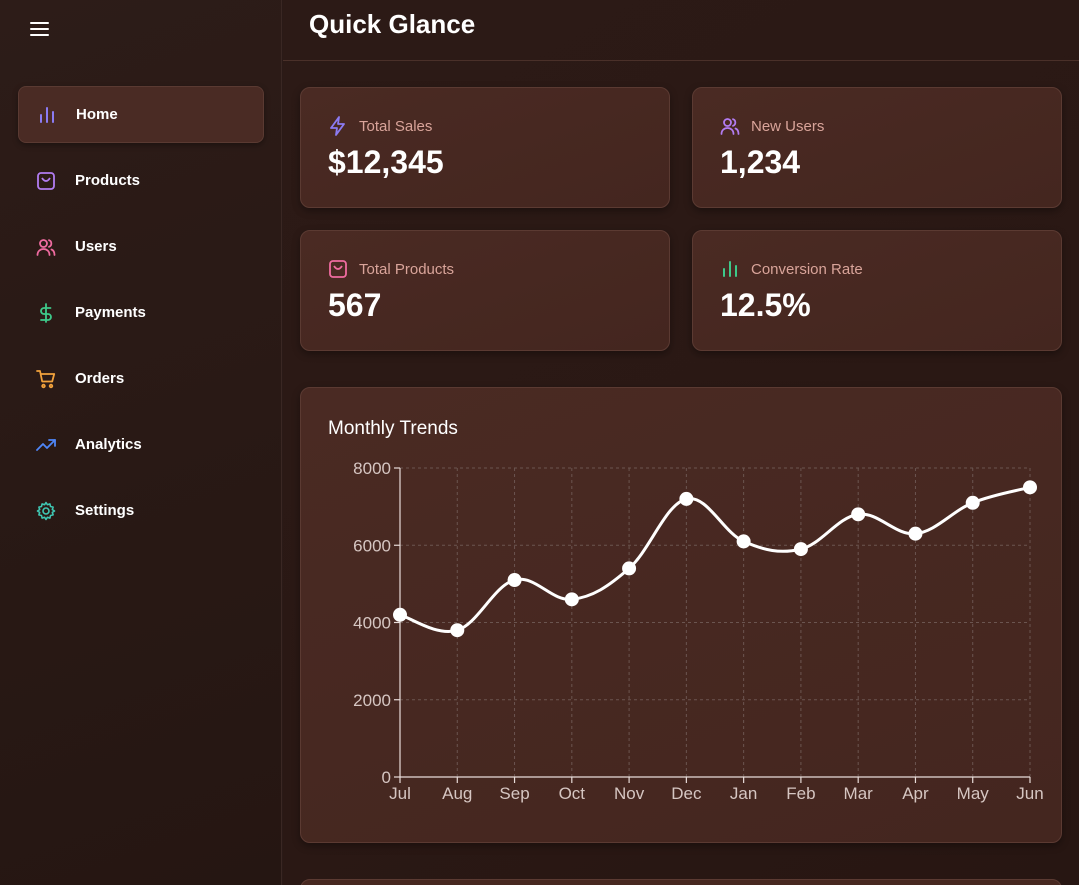 This screenshot has width=1079, height=885. I want to click on stat-card-total-sales: Total Sales $12,345, so click(485, 147).